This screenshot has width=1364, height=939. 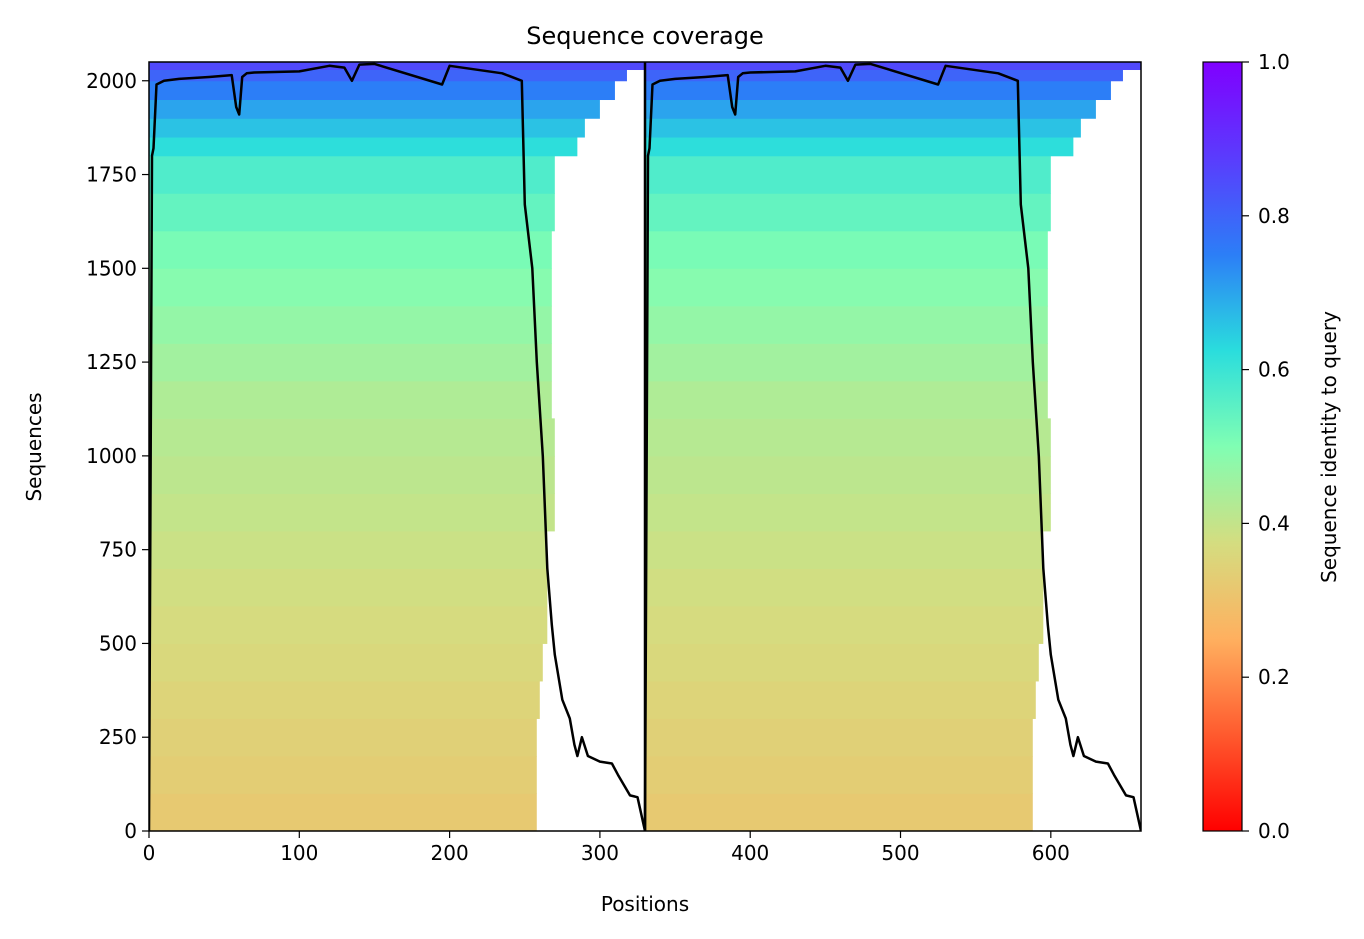 What do you see at coordinates (1274, 216) in the screenshot?
I see `colorbar-tick-label: 0.8` at bounding box center [1274, 216].